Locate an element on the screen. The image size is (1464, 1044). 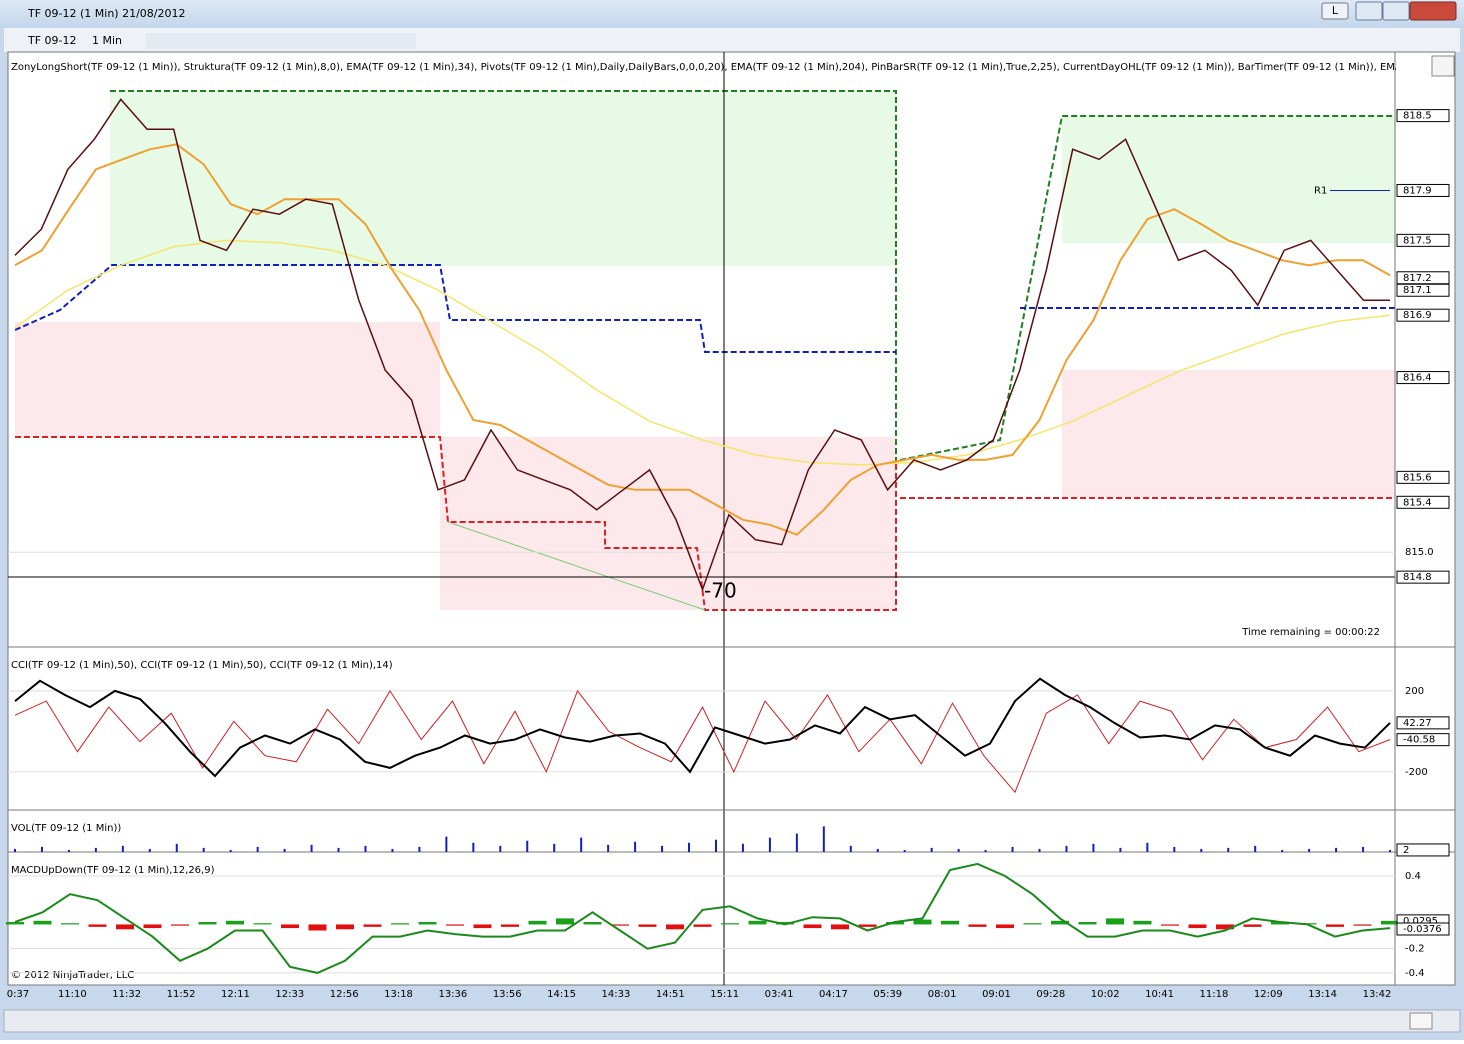
x-tick-label: 13:18 is located at coordinates (398, 994).